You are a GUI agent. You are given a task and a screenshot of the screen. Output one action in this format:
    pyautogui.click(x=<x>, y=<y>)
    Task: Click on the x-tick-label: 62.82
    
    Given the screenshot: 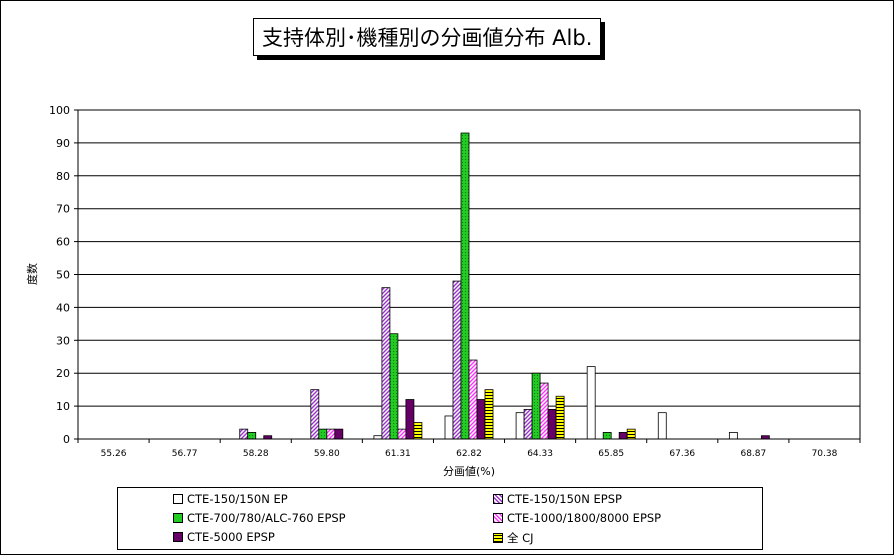 What is the action you would take?
    pyautogui.click(x=469, y=454)
    